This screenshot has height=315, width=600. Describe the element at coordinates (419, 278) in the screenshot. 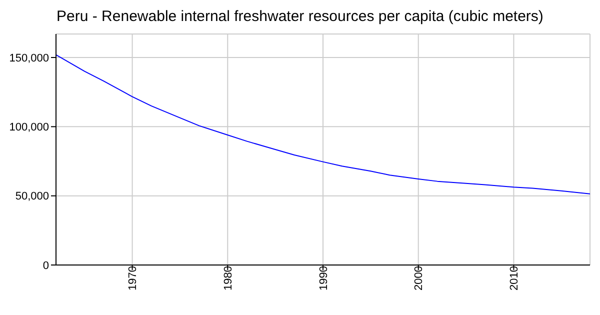

I see `x-tick-label: 2000` at that location.